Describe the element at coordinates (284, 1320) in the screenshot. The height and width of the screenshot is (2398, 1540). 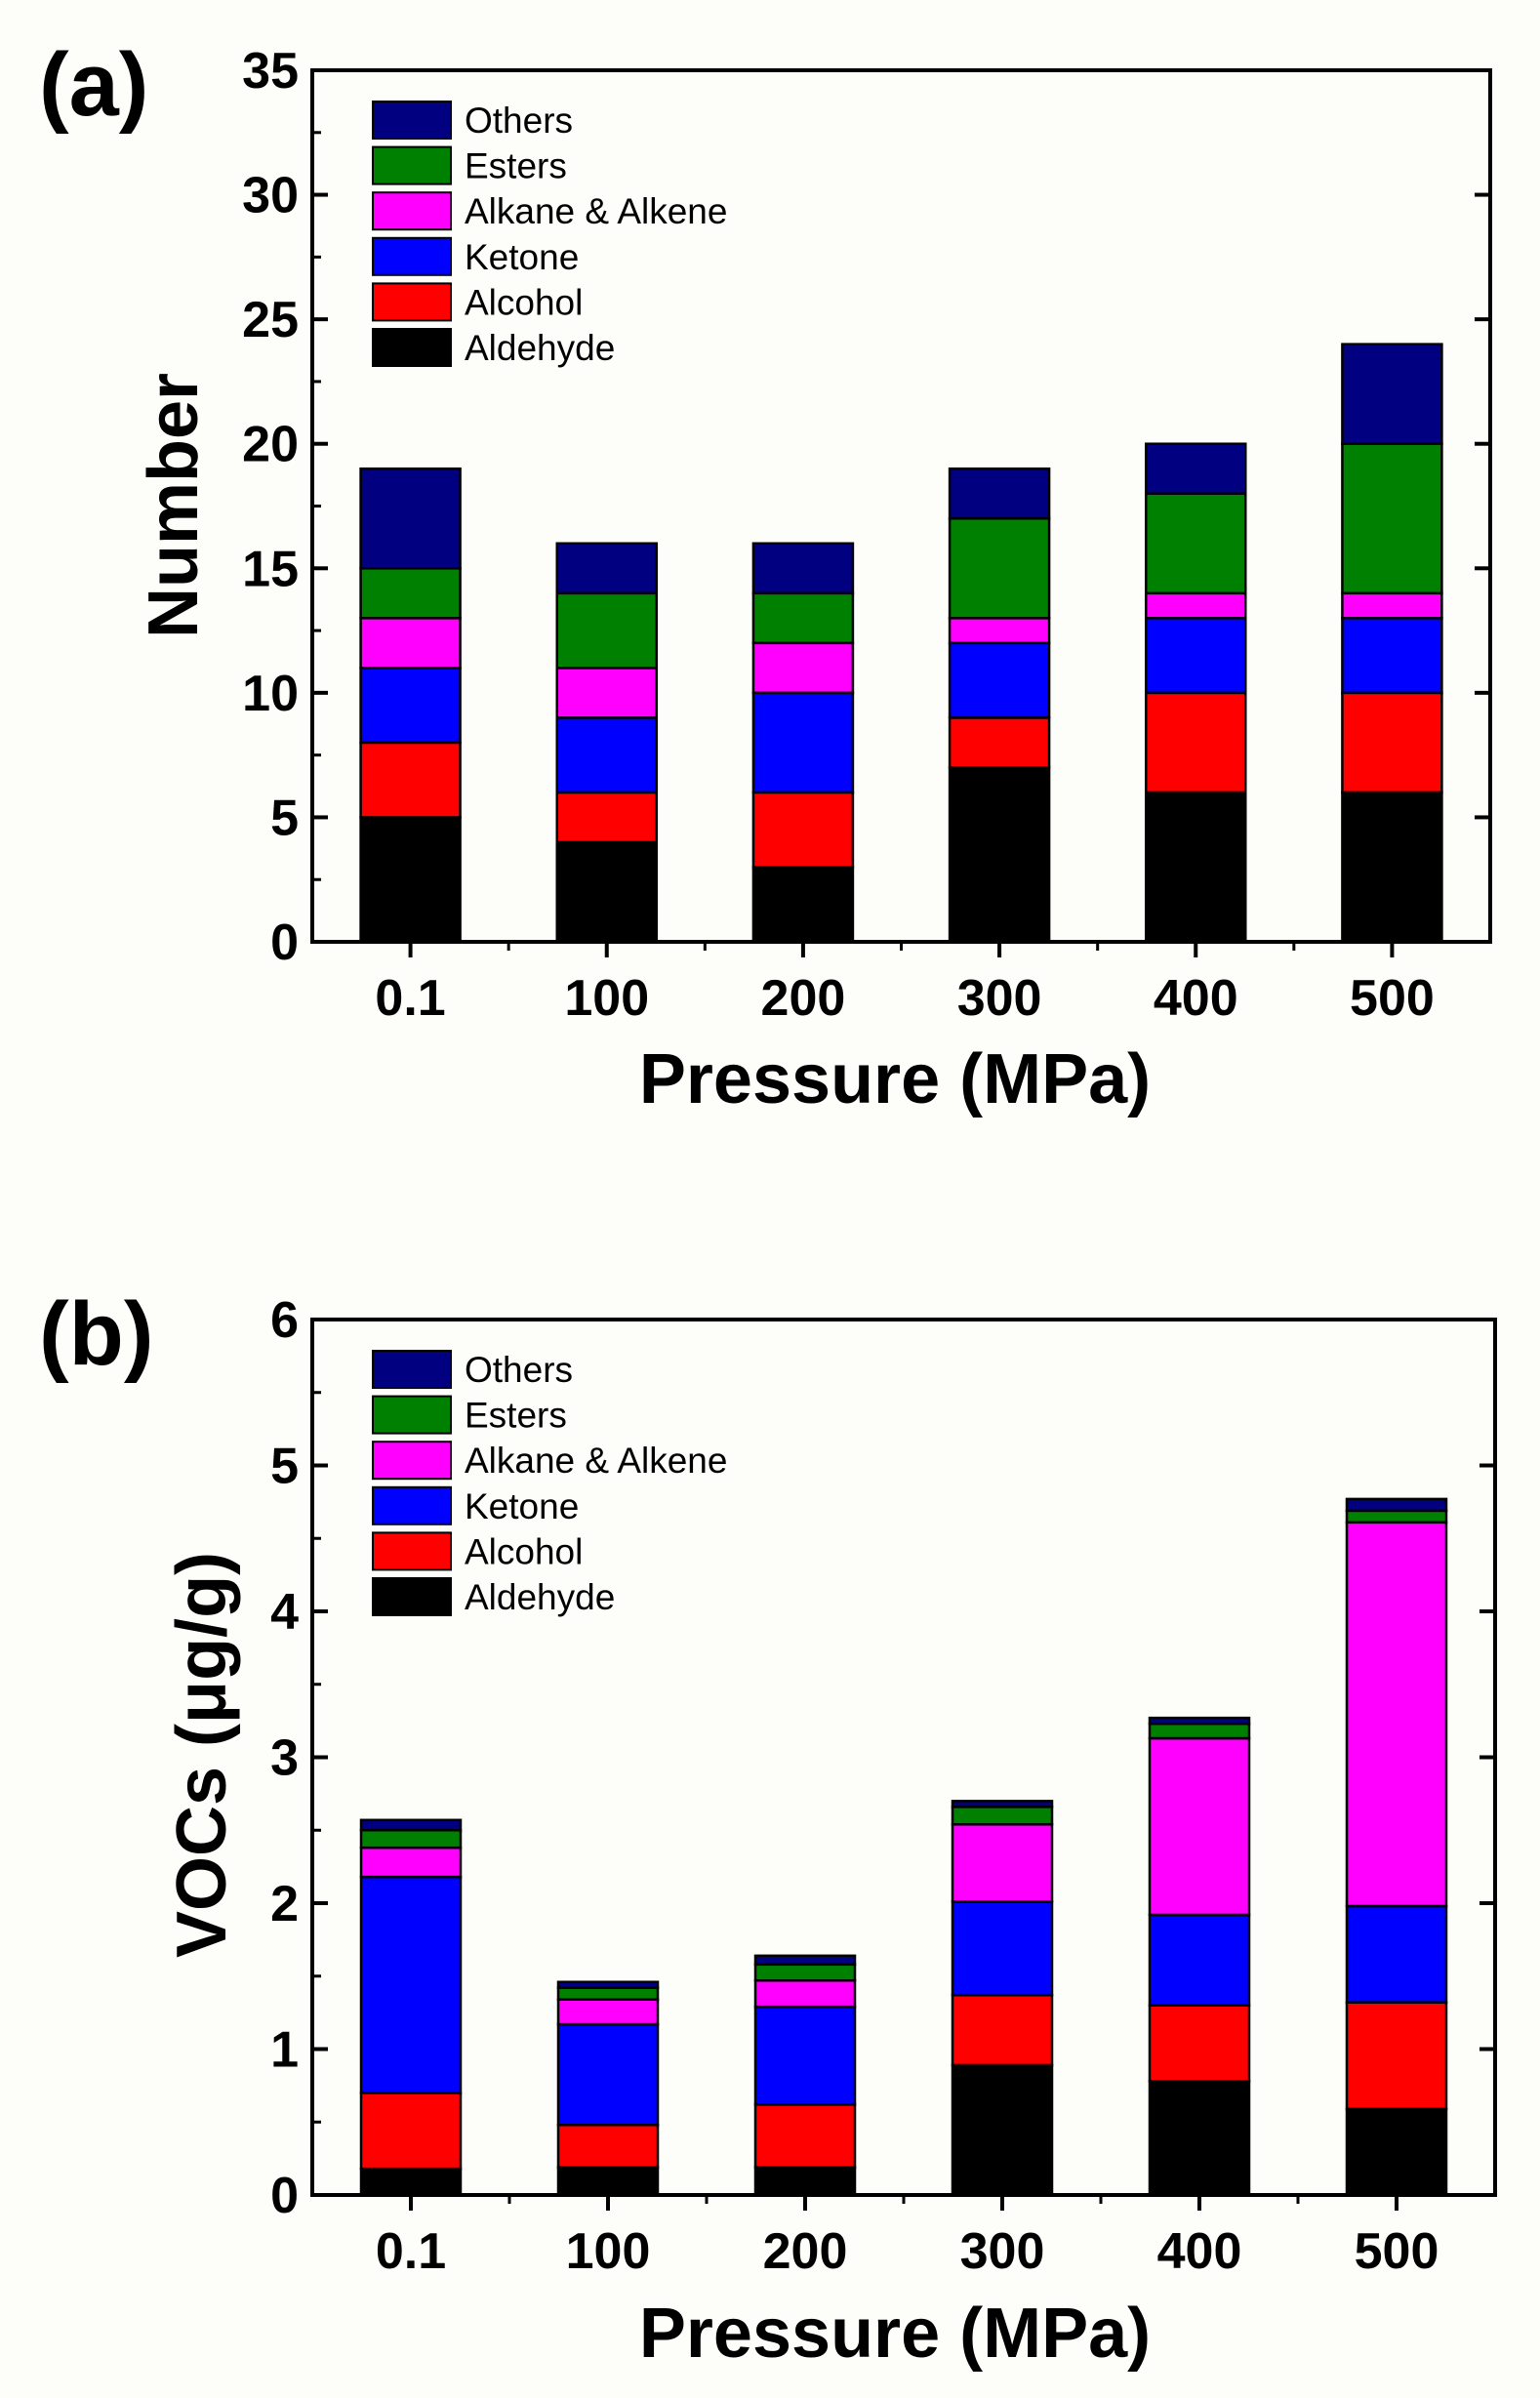
I see `y-tick-label: 6` at that location.